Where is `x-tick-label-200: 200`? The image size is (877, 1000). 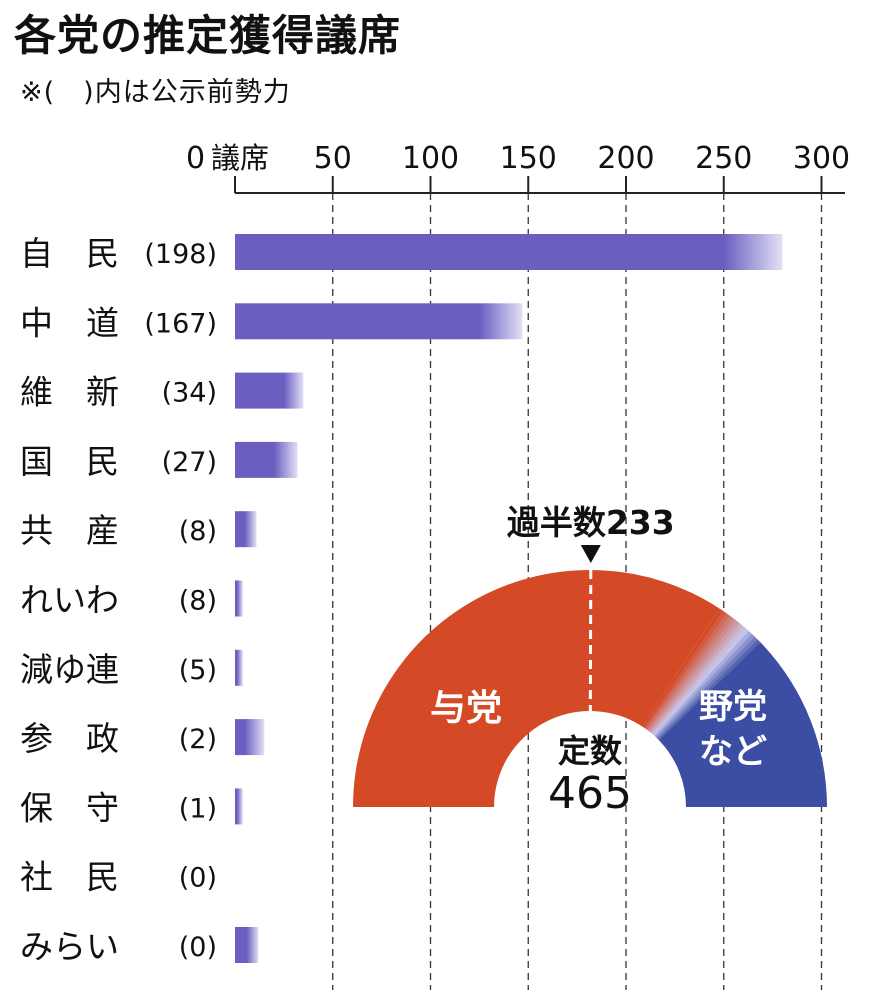
x-tick-label-200: 200 is located at coordinates (625, 158).